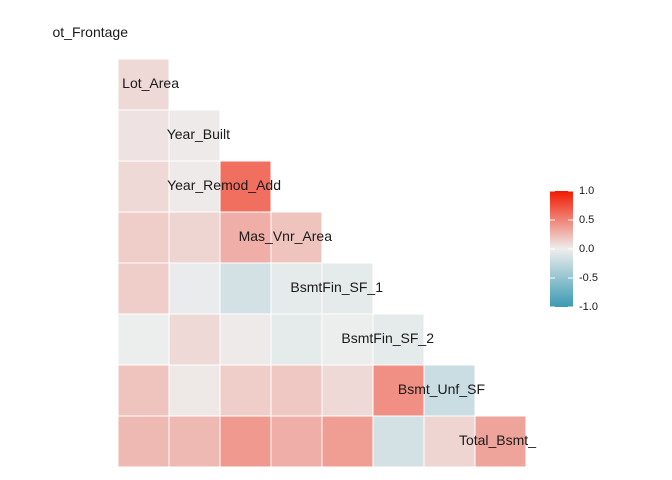  I want to click on legend-ticks: 1.0 0.5 0.0 -0.5 -1.0, so click(574, 249).